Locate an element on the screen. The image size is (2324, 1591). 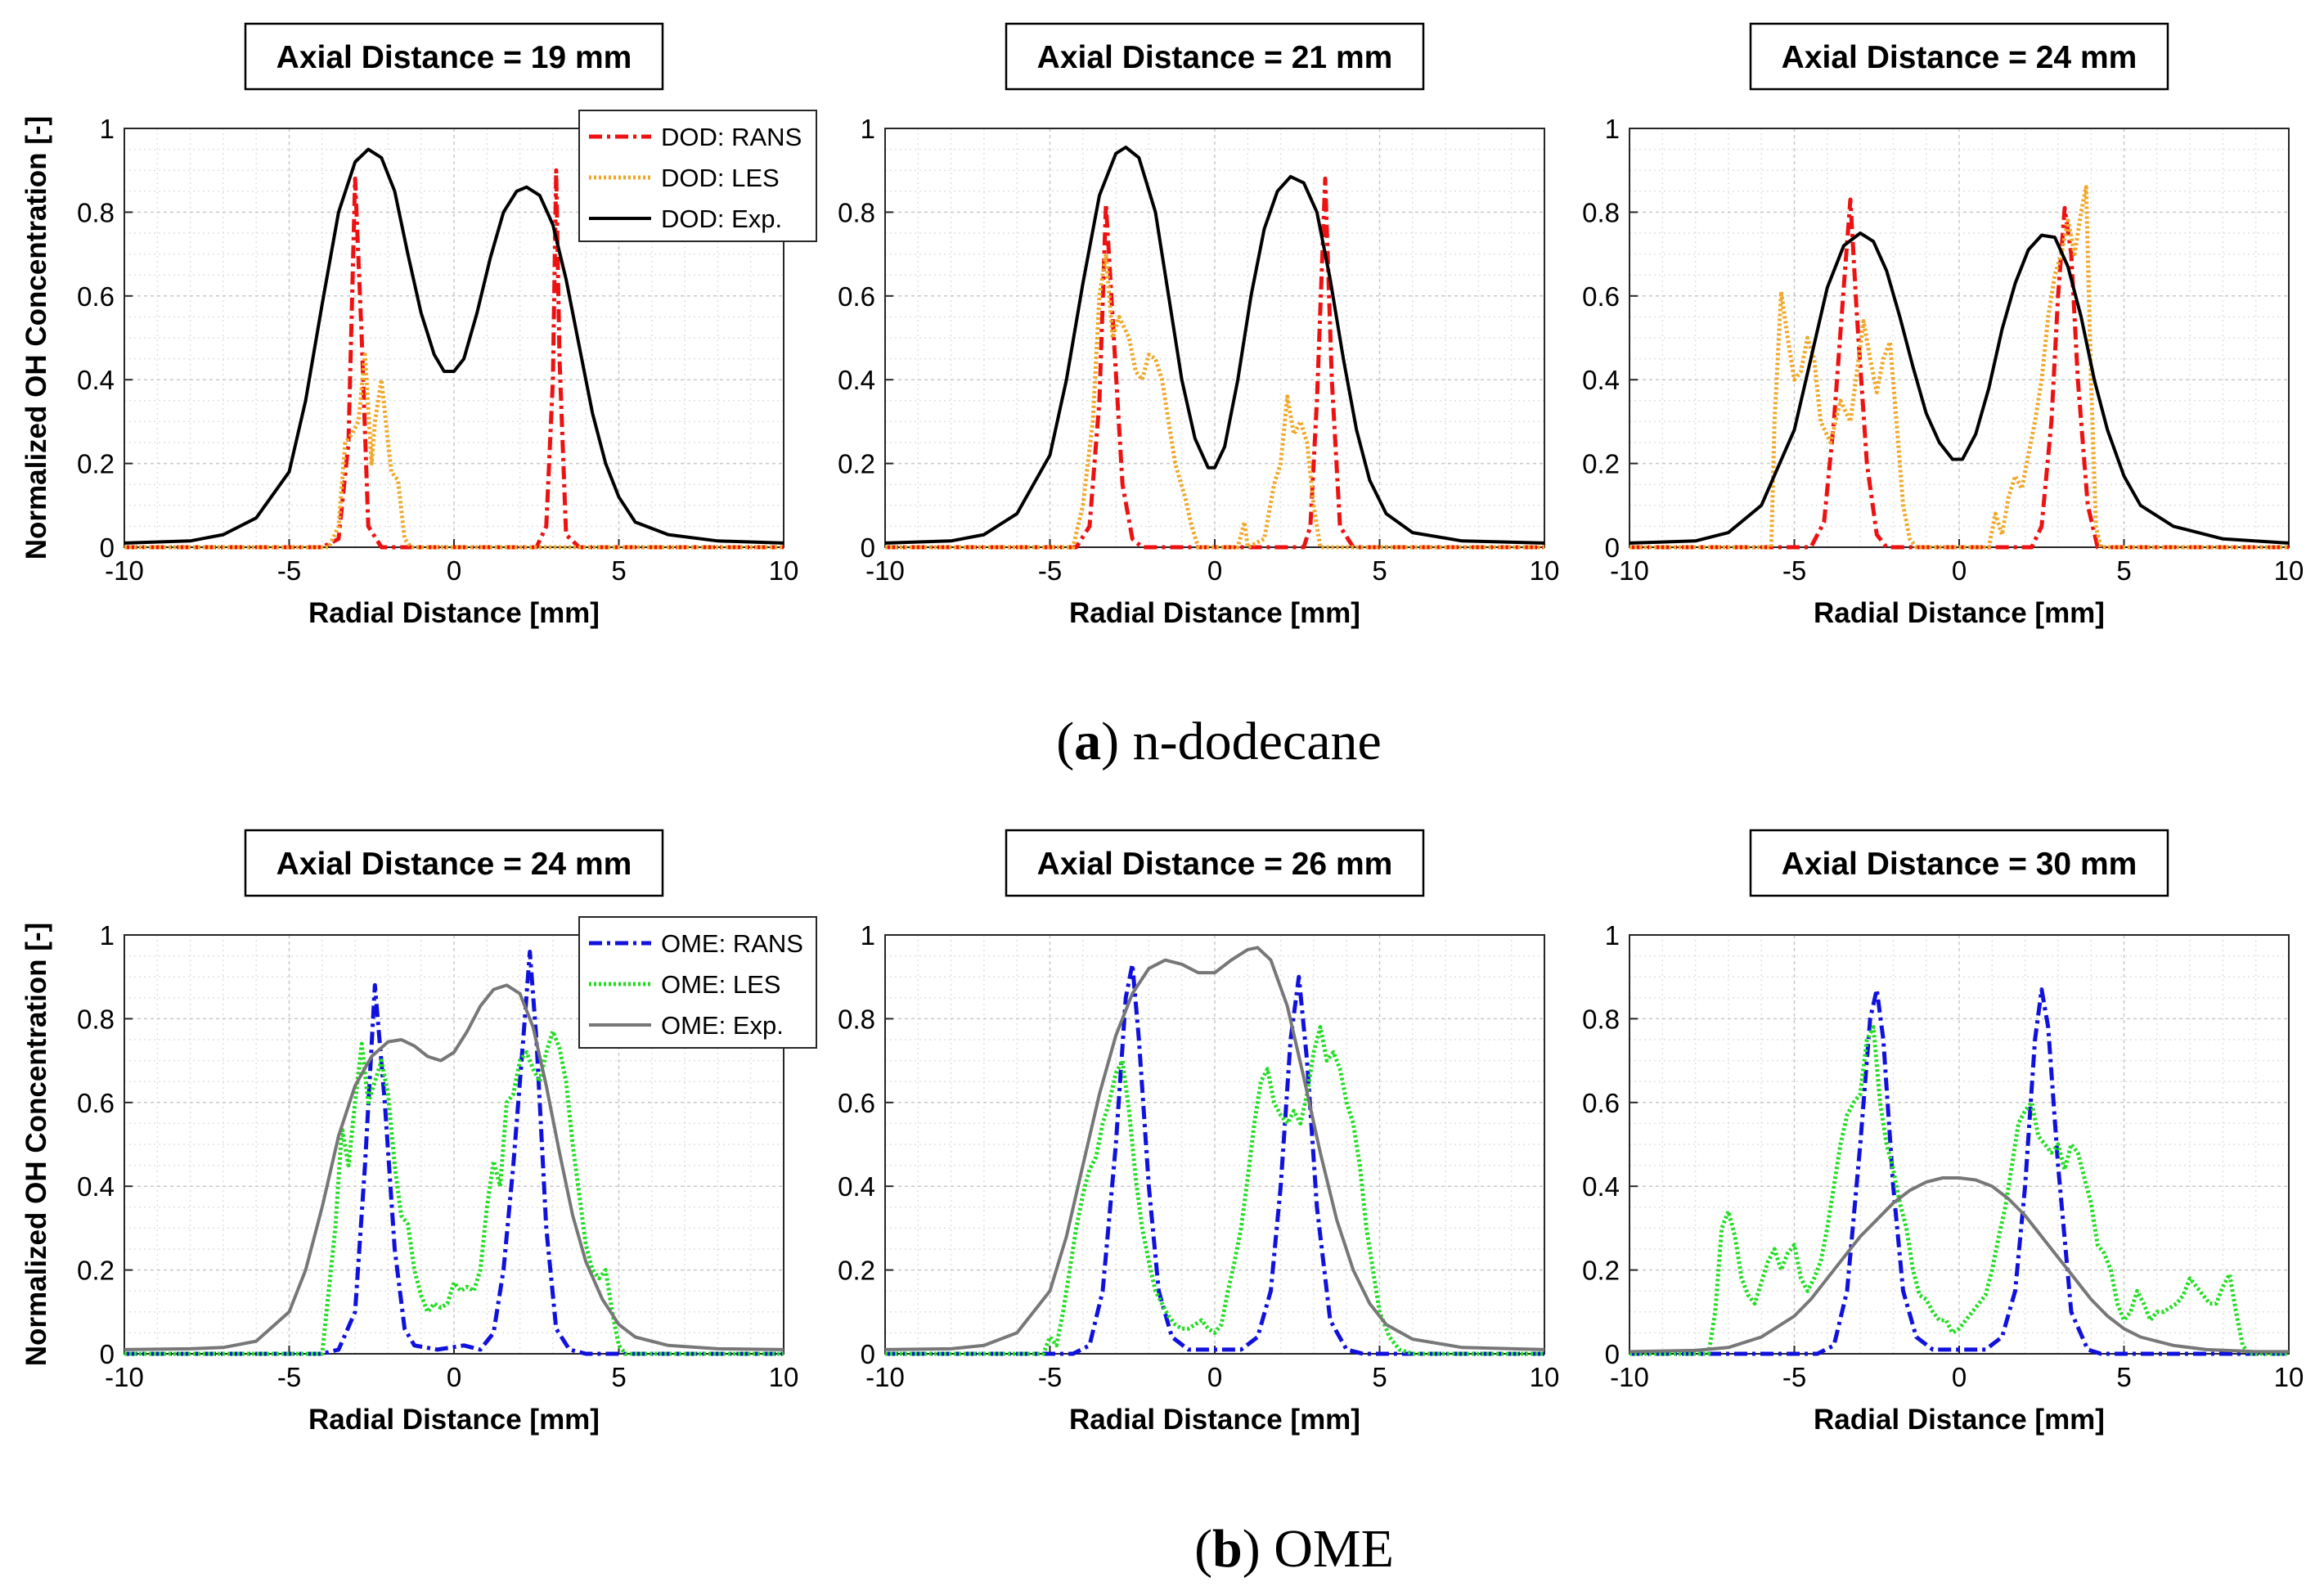
legend-label: OME: Exp. is located at coordinates (722, 1025).